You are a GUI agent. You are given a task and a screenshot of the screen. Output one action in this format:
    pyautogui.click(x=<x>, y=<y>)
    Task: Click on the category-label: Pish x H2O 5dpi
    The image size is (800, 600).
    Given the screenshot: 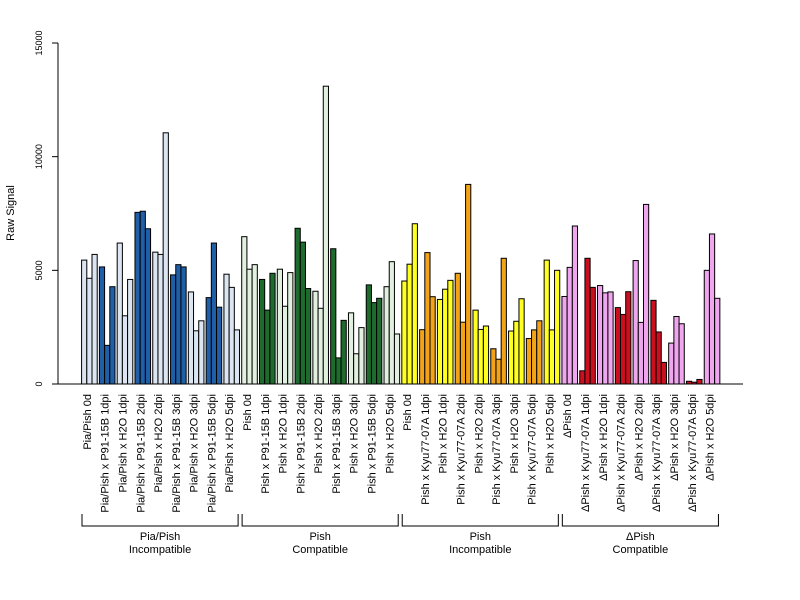 What is the action you would take?
    pyautogui.click(x=390, y=433)
    